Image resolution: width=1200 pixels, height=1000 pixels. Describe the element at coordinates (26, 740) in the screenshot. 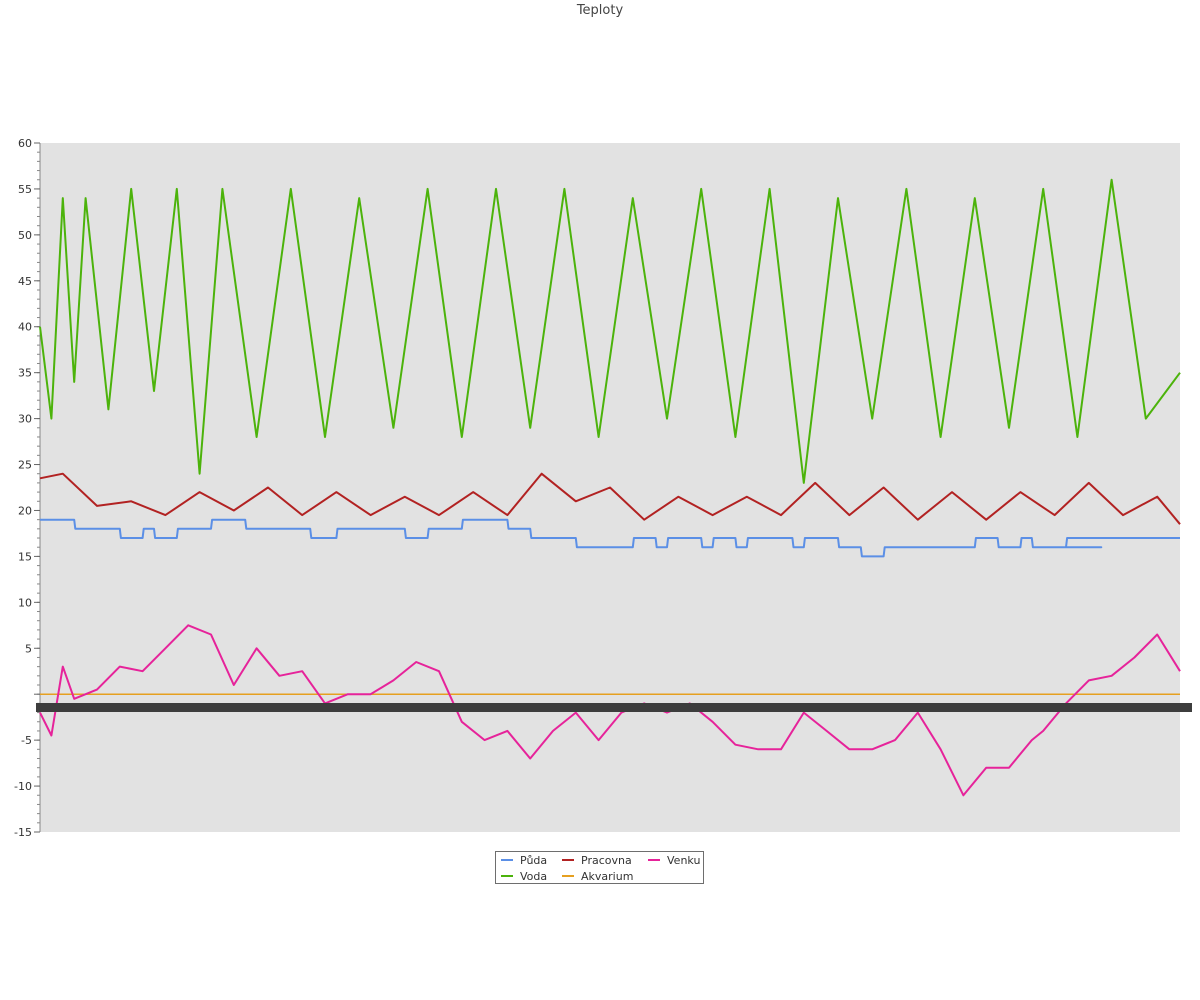

I see `y-tick-label: -5` at that location.